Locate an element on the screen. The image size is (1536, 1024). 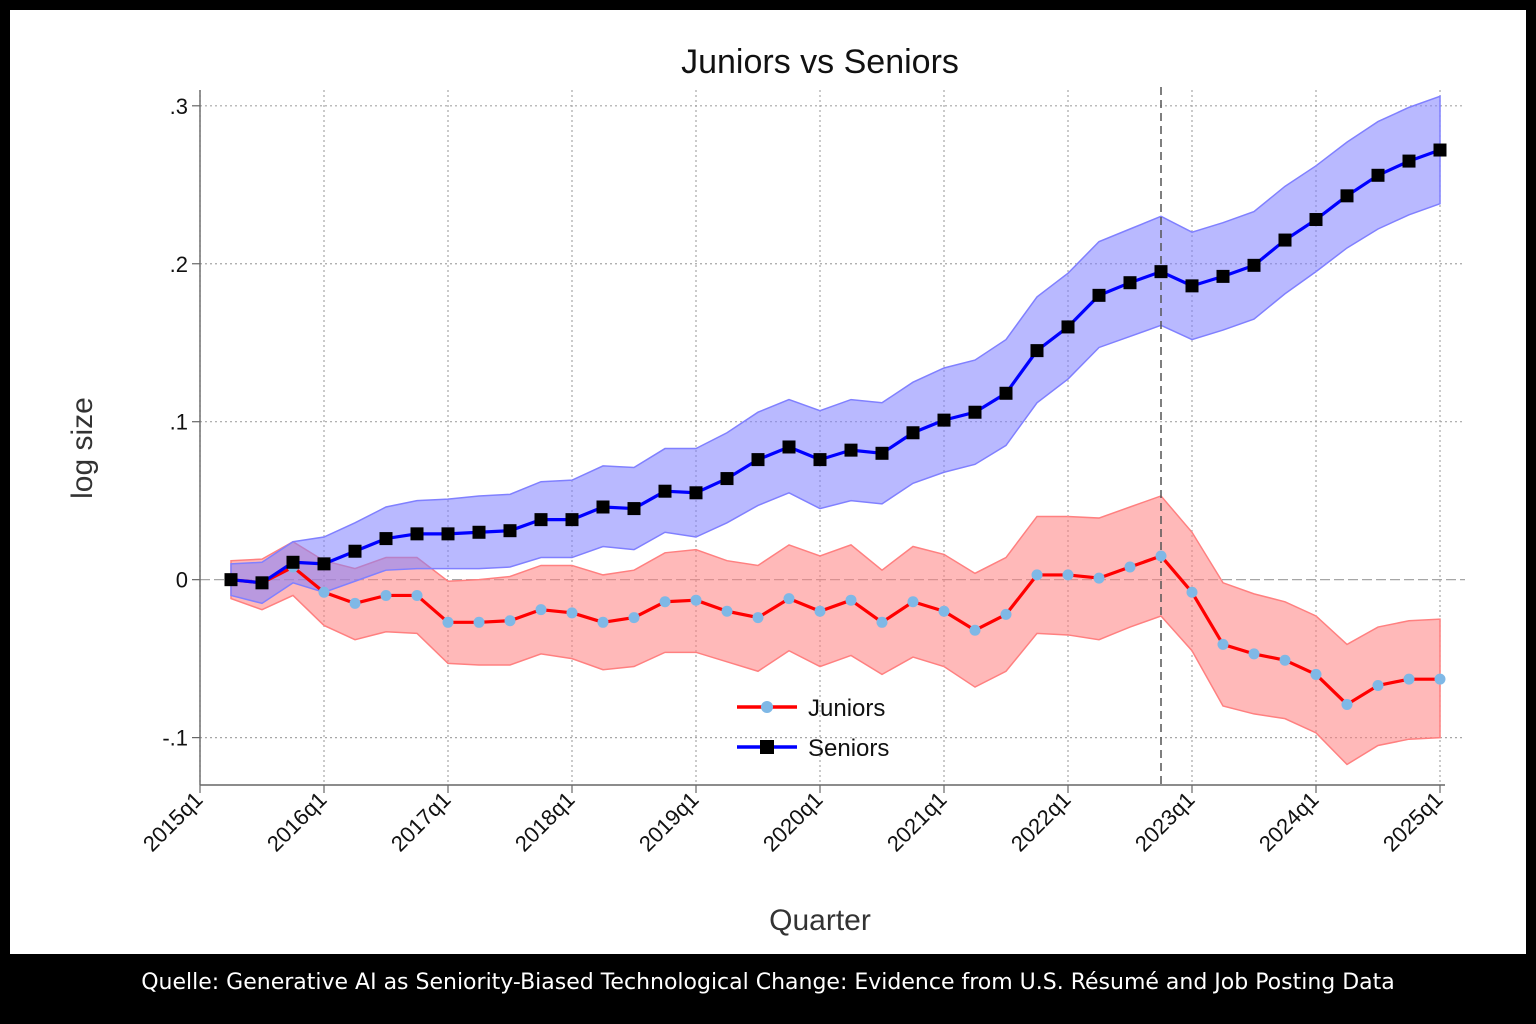
legend-label-seniors: Seniors is located at coordinates (848, 748).